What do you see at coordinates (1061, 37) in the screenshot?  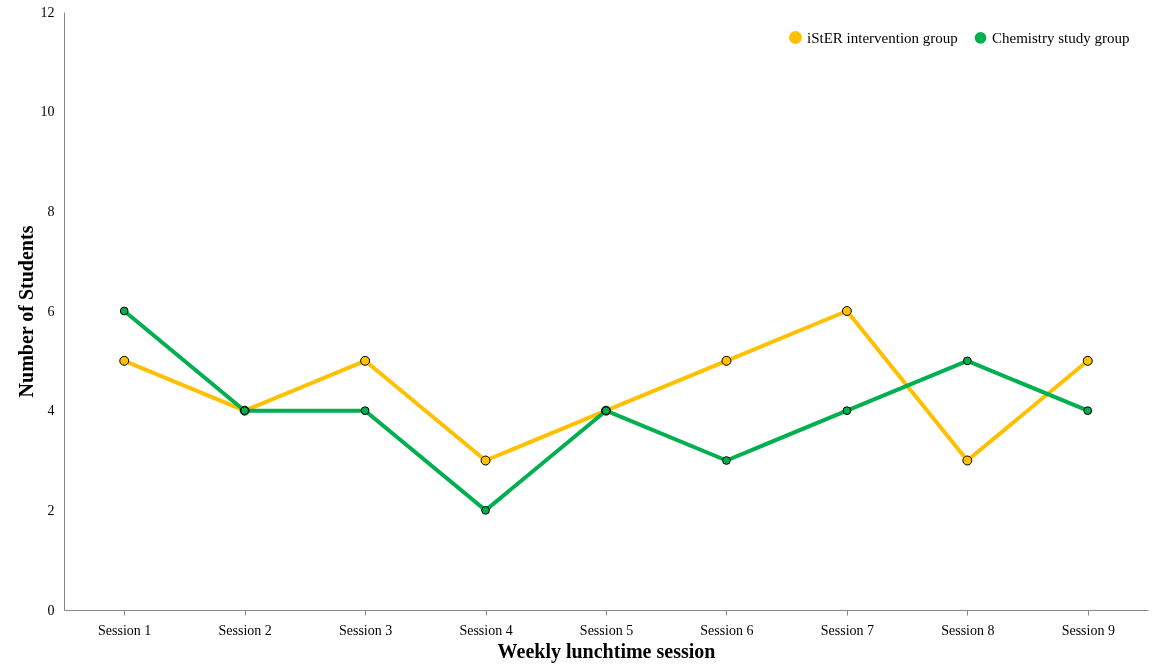 I see `legend-label: Chemistry study group` at bounding box center [1061, 37].